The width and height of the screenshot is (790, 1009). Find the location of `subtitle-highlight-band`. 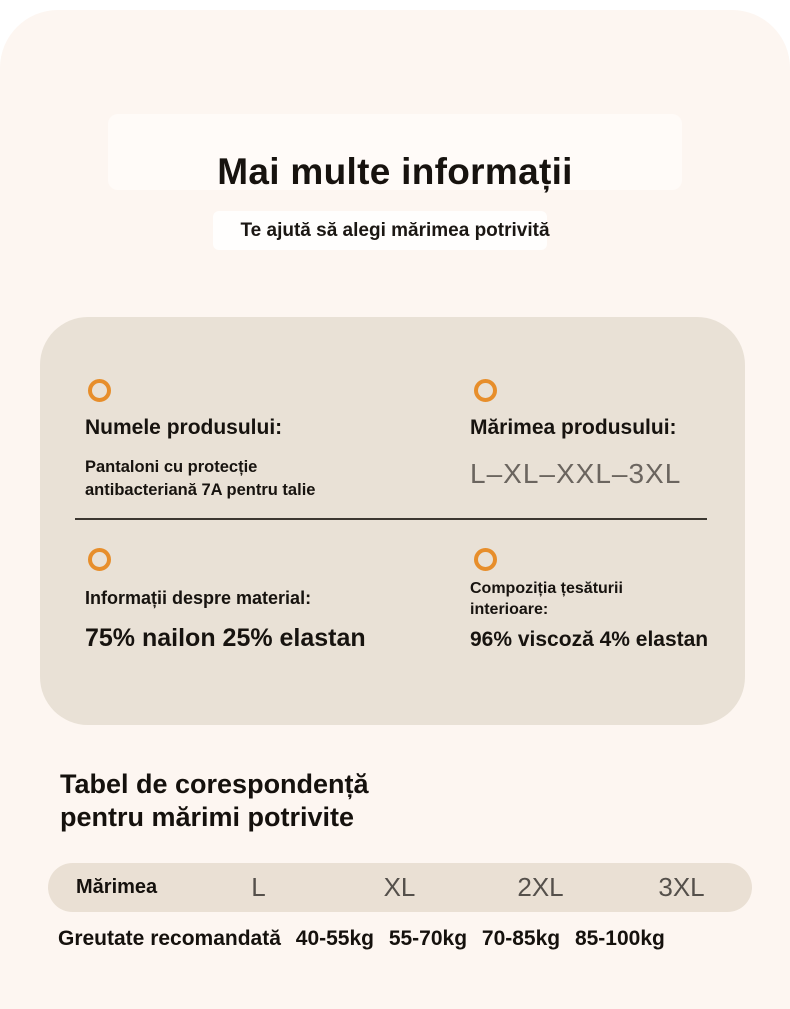

subtitle-highlight-band is located at coordinates (380, 230).